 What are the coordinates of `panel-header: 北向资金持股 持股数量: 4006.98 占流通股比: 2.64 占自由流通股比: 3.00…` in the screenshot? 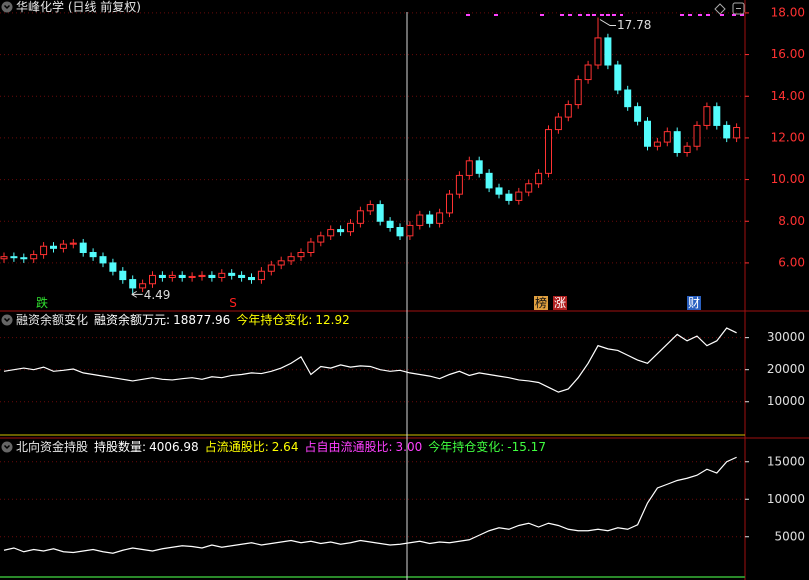 It's located at (281, 446).